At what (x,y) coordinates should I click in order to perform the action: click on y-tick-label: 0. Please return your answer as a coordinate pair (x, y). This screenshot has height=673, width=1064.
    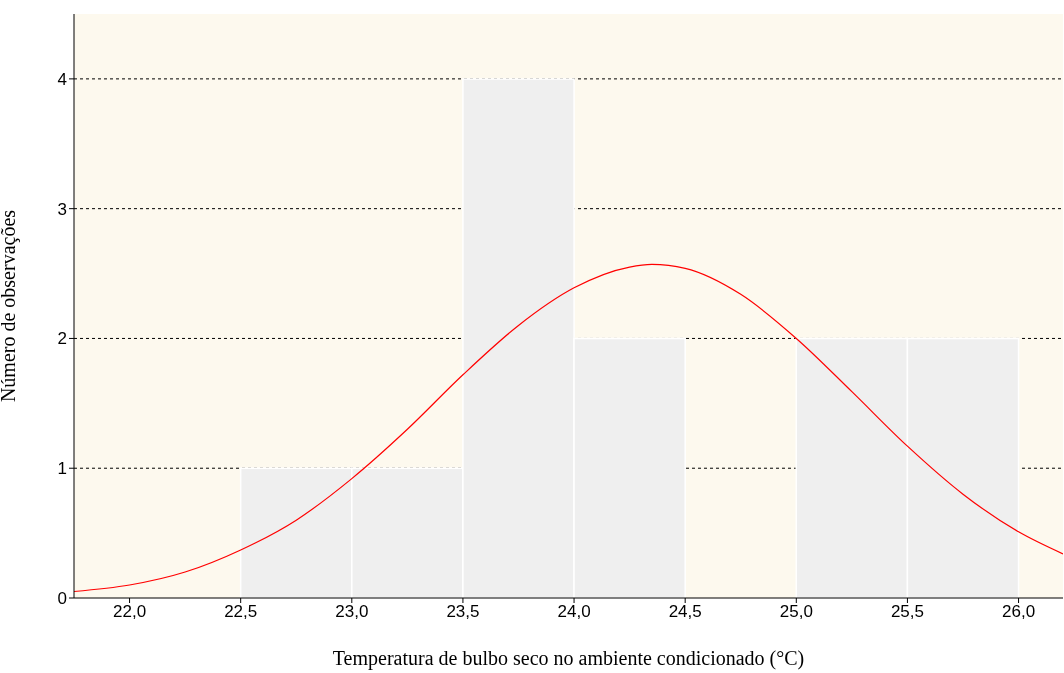
    Looking at the image, I should click on (62, 599).